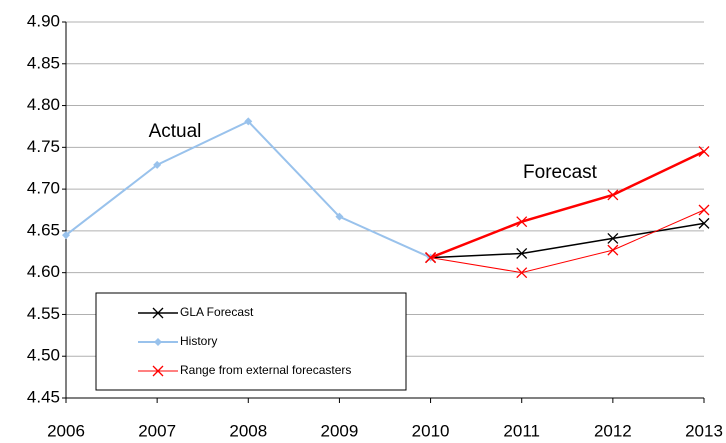 The height and width of the screenshot is (443, 726). What do you see at coordinates (43, 313) in the screenshot?
I see `y-tick-label: 4.55` at bounding box center [43, 313].